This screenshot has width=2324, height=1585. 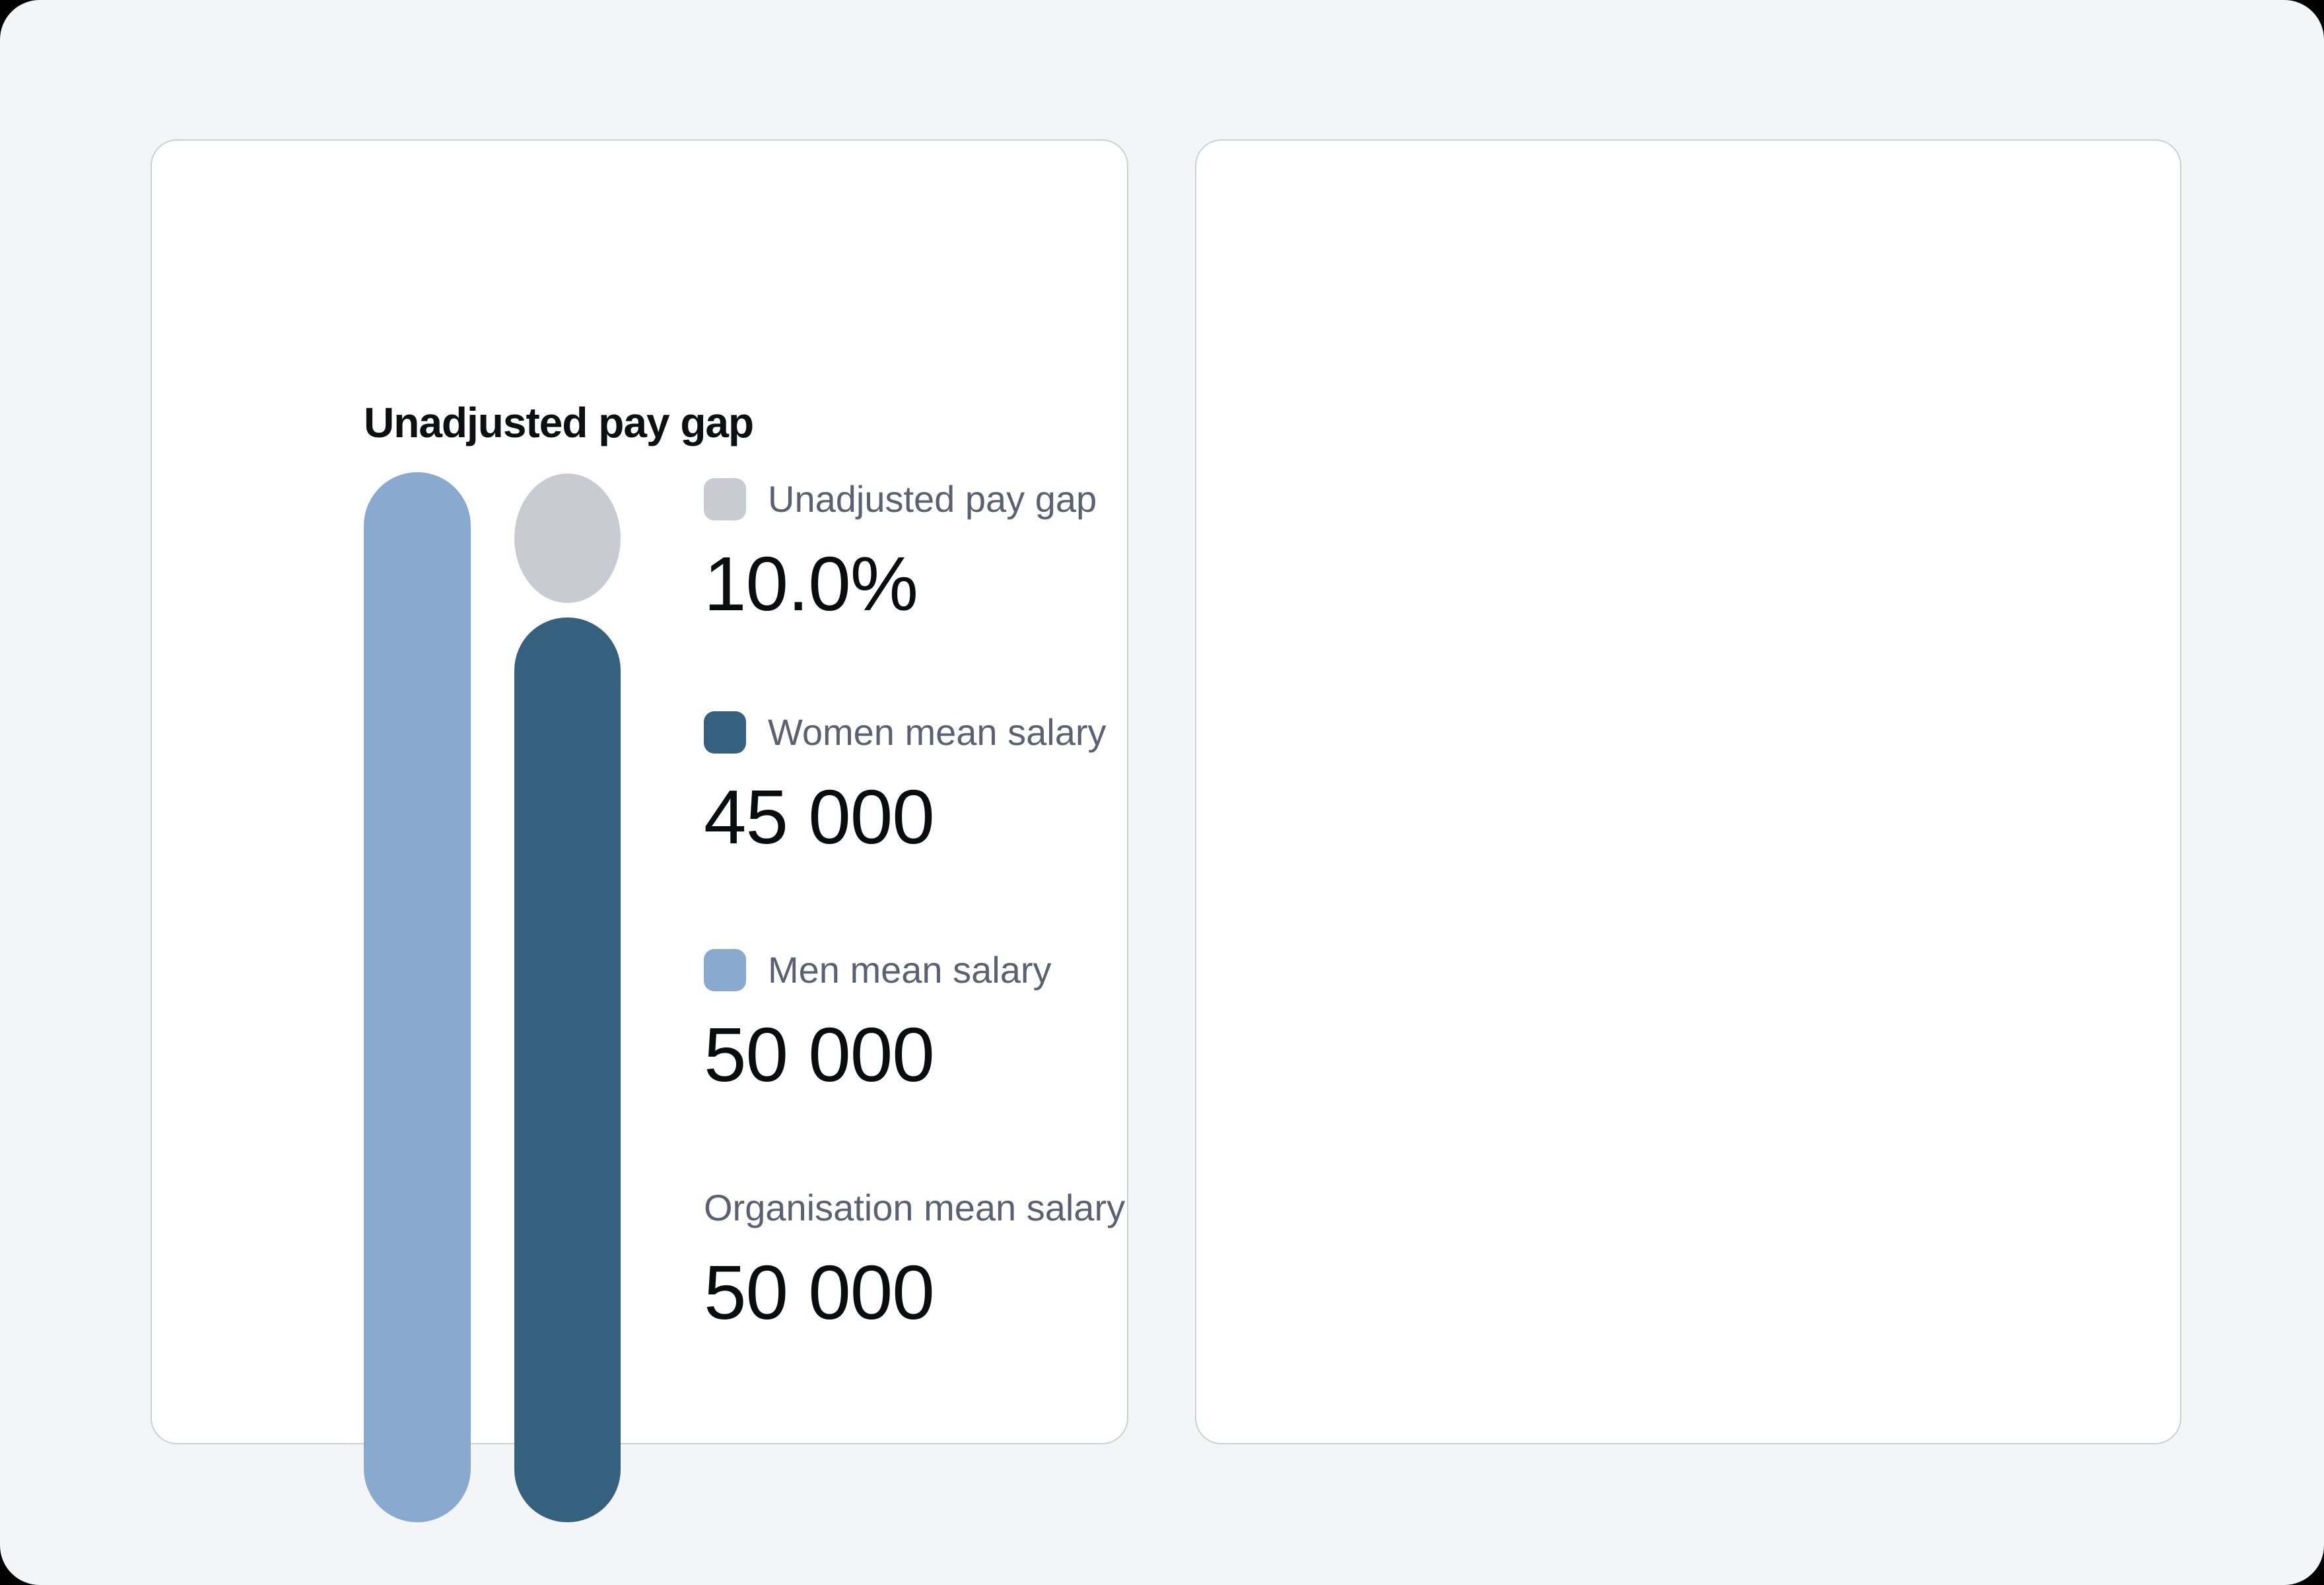 I want to click on legend-label: Organisation mean salary, so click(x=915, y=1207).